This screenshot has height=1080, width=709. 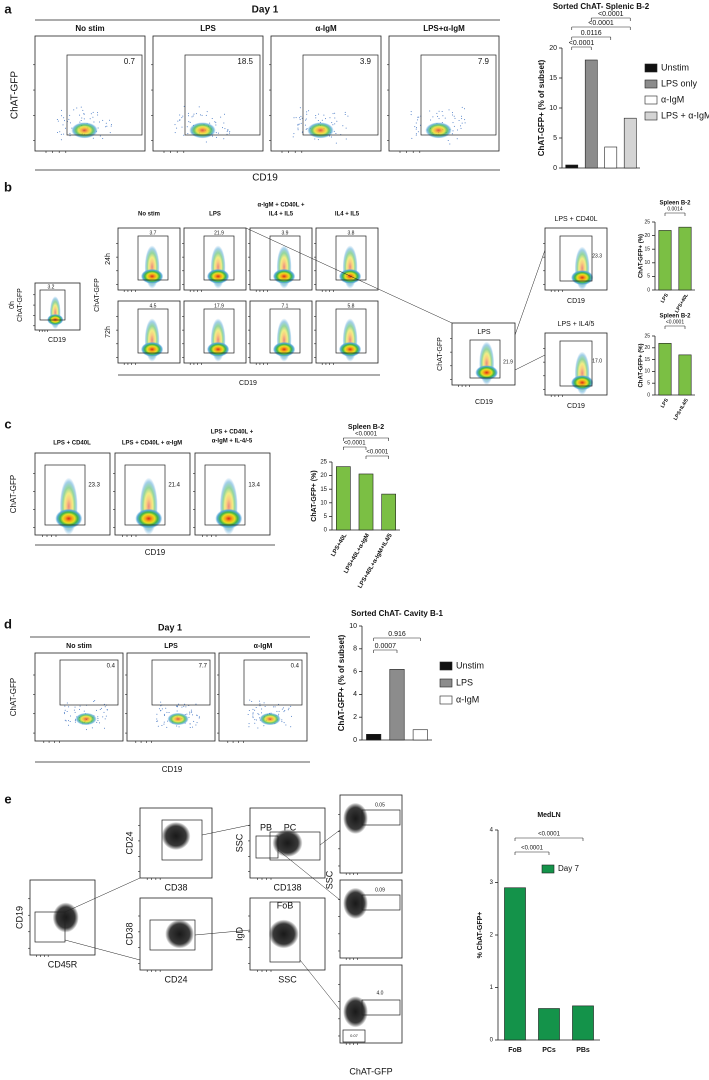 I want to click on axis-title: CD45R, so click(x=63, y=964).